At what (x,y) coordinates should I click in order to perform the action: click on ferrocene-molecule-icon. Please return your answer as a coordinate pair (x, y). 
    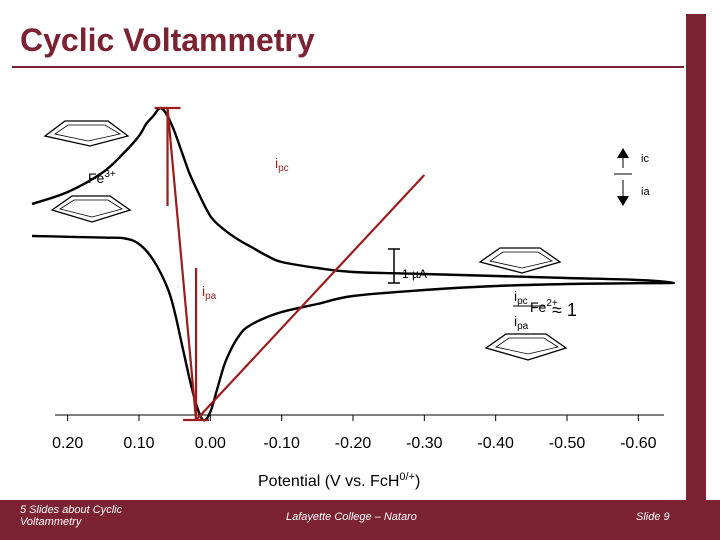
    Looking at the image, I should click on (523, 304).